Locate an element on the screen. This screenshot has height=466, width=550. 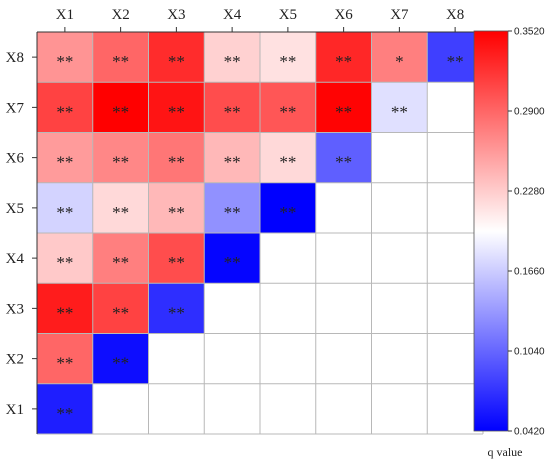
heatmap-cell-X8-X1 is located at coordinates (65, 57).